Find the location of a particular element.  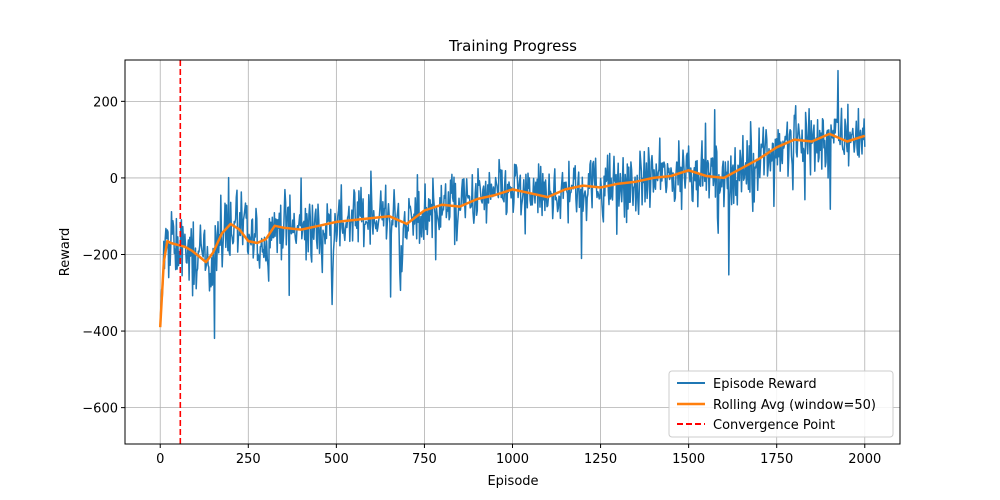

y-axis: −600 −400 −200 0 200 is located at coordinates (103, 256).